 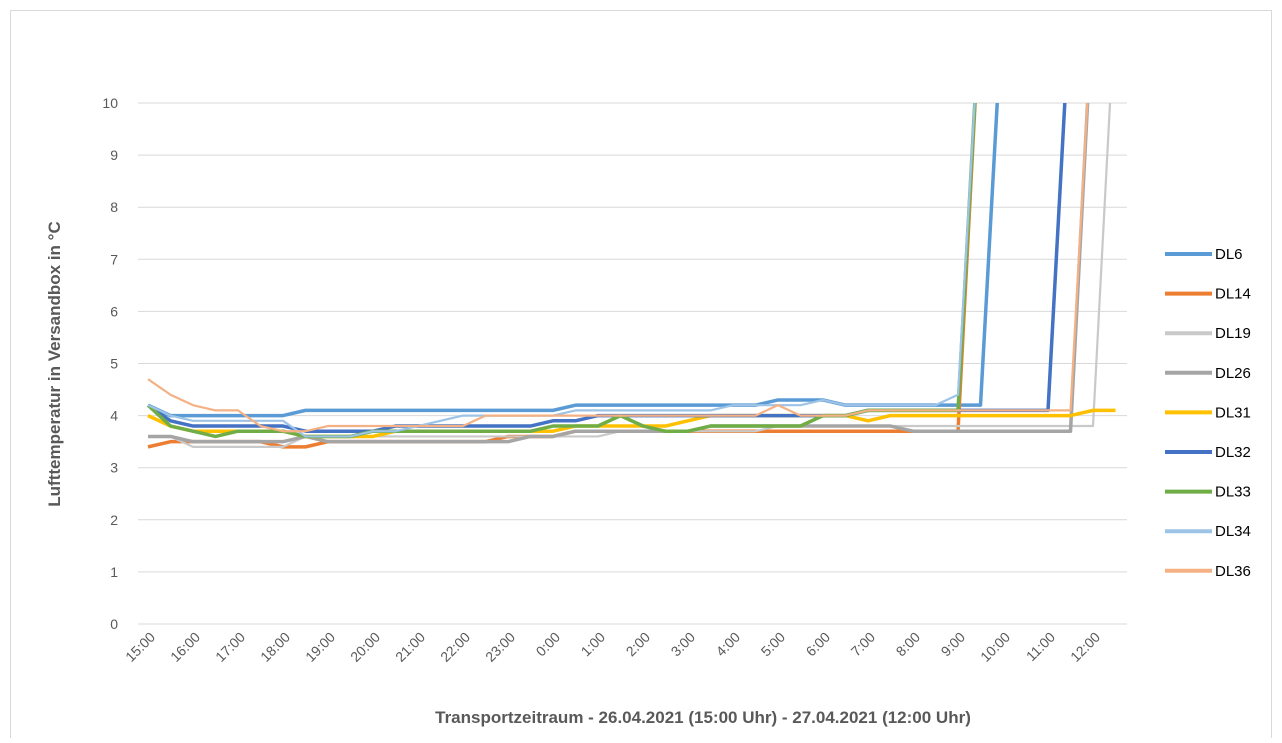 I want to click on y-tick-label: 0, so click(x=114, y=624).